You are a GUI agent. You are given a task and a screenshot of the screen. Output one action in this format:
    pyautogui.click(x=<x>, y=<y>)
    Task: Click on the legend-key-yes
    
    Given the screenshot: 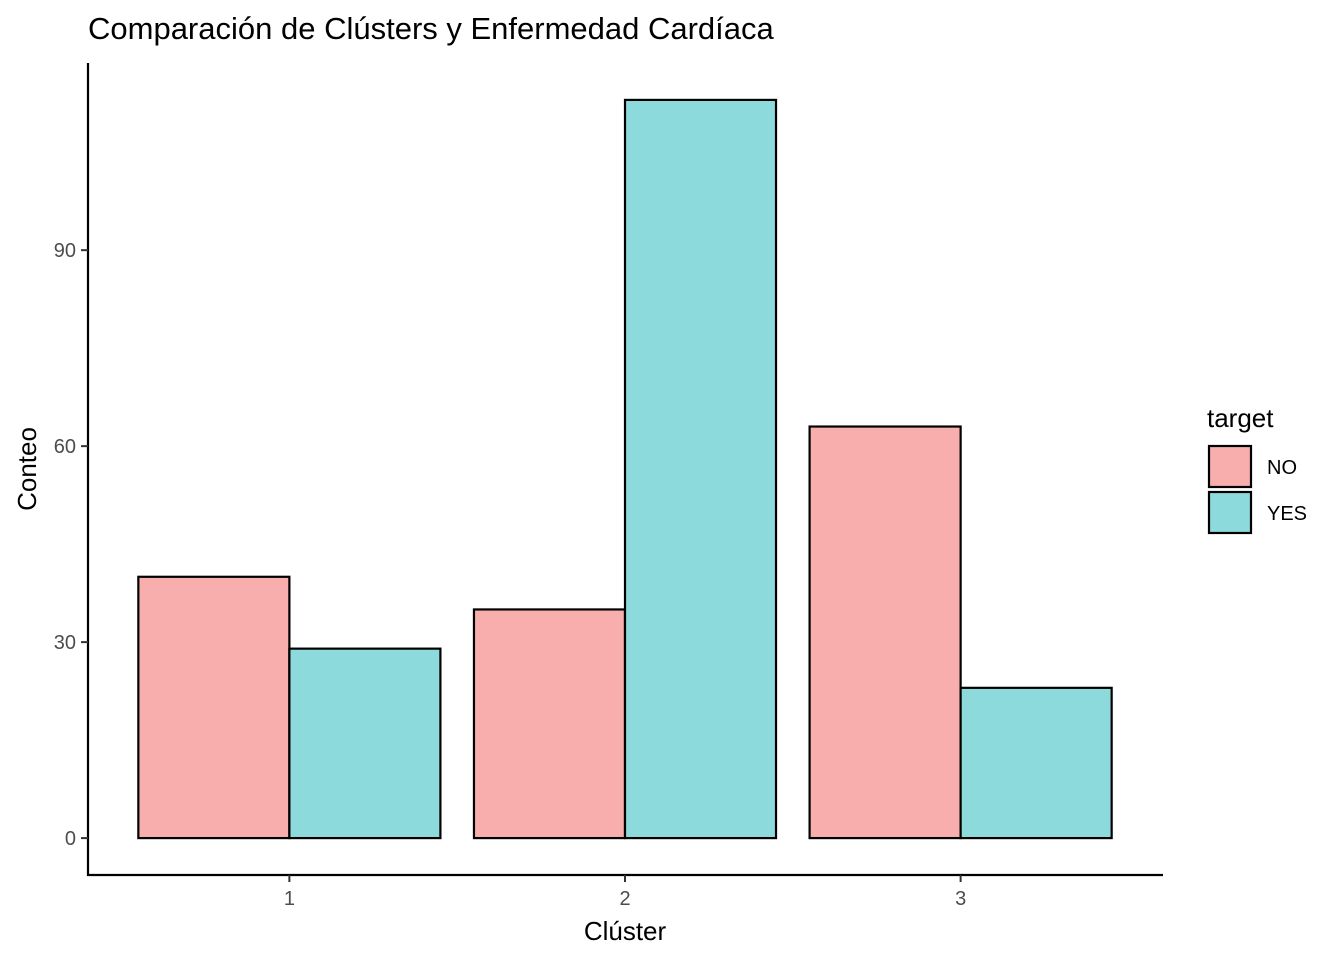 What is the action you would take?
    pyautogui.click(x=1230, y=512)
    